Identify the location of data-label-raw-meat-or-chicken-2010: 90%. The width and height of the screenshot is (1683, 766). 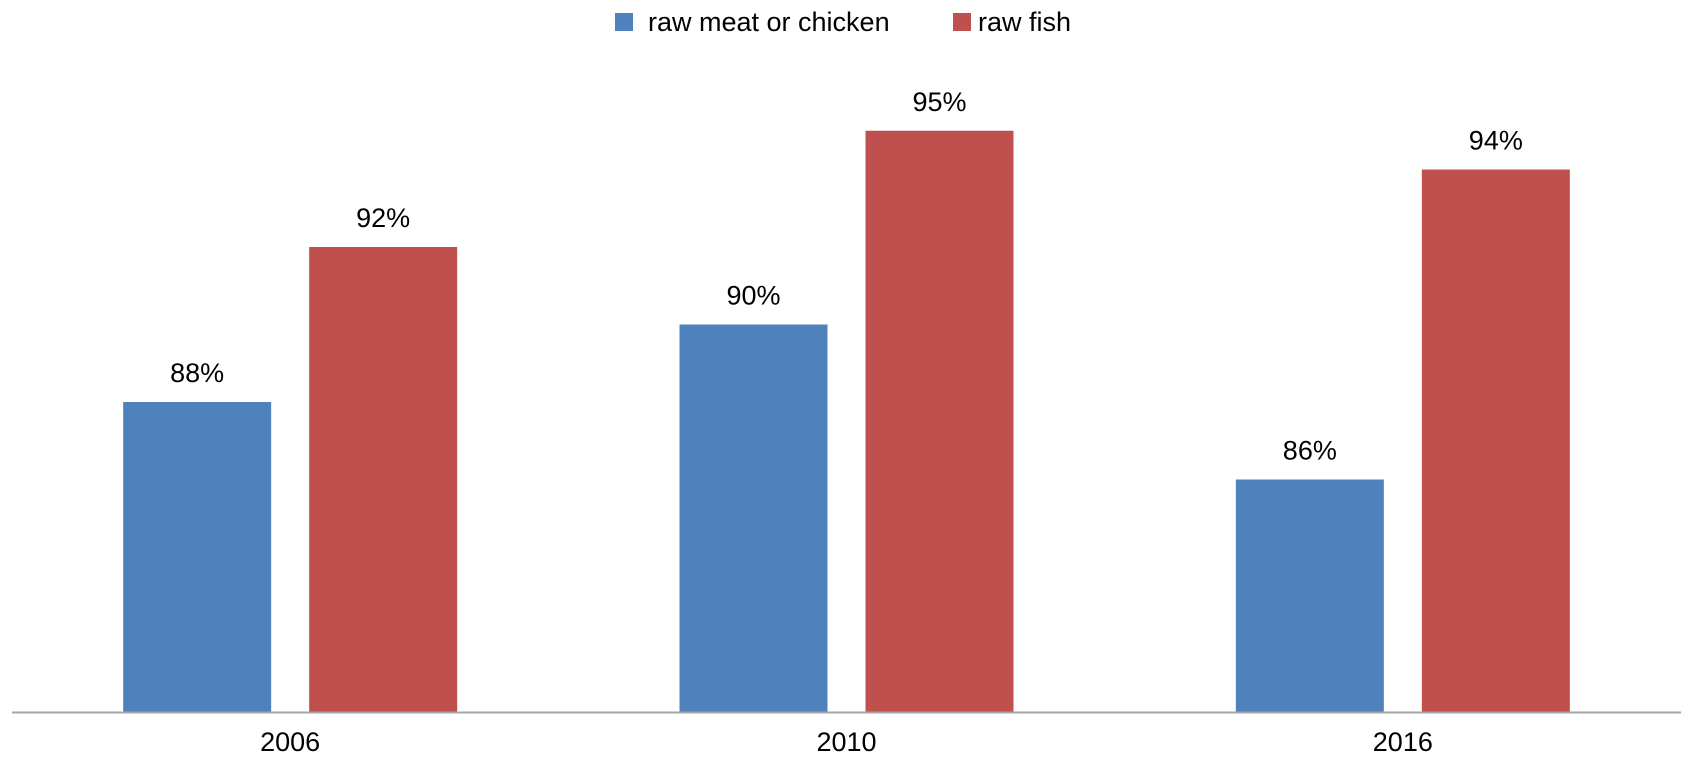
(753, 296).